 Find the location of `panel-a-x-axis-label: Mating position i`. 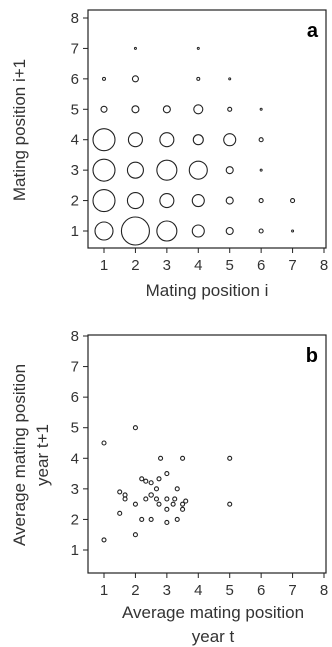

panel-a-x-axis-label: Mating position i is located at coordinates (207, 290).